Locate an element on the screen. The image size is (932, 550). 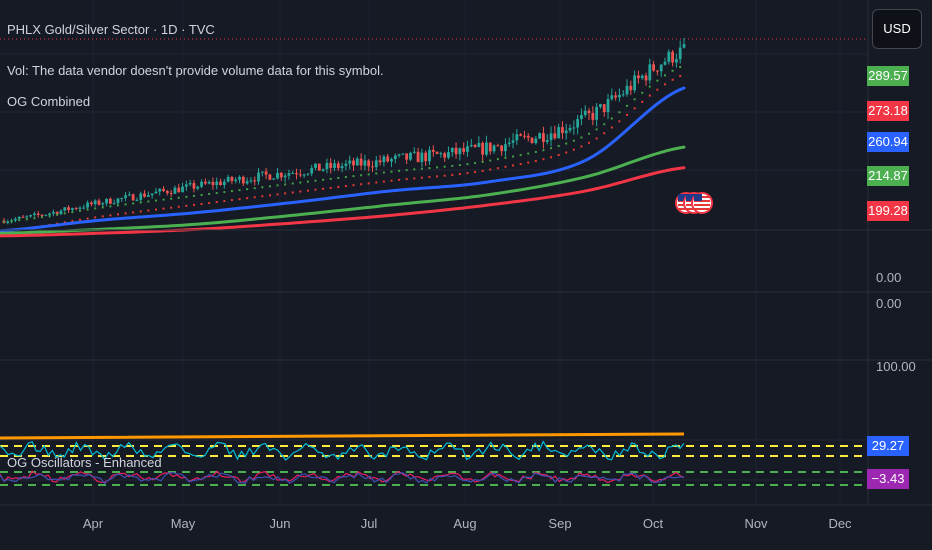
month-label-jun: Jun is located at coordinates (280, 523).